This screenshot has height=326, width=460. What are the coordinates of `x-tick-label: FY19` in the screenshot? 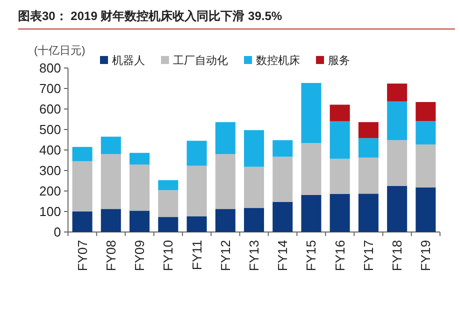 It's located at (426, 256).